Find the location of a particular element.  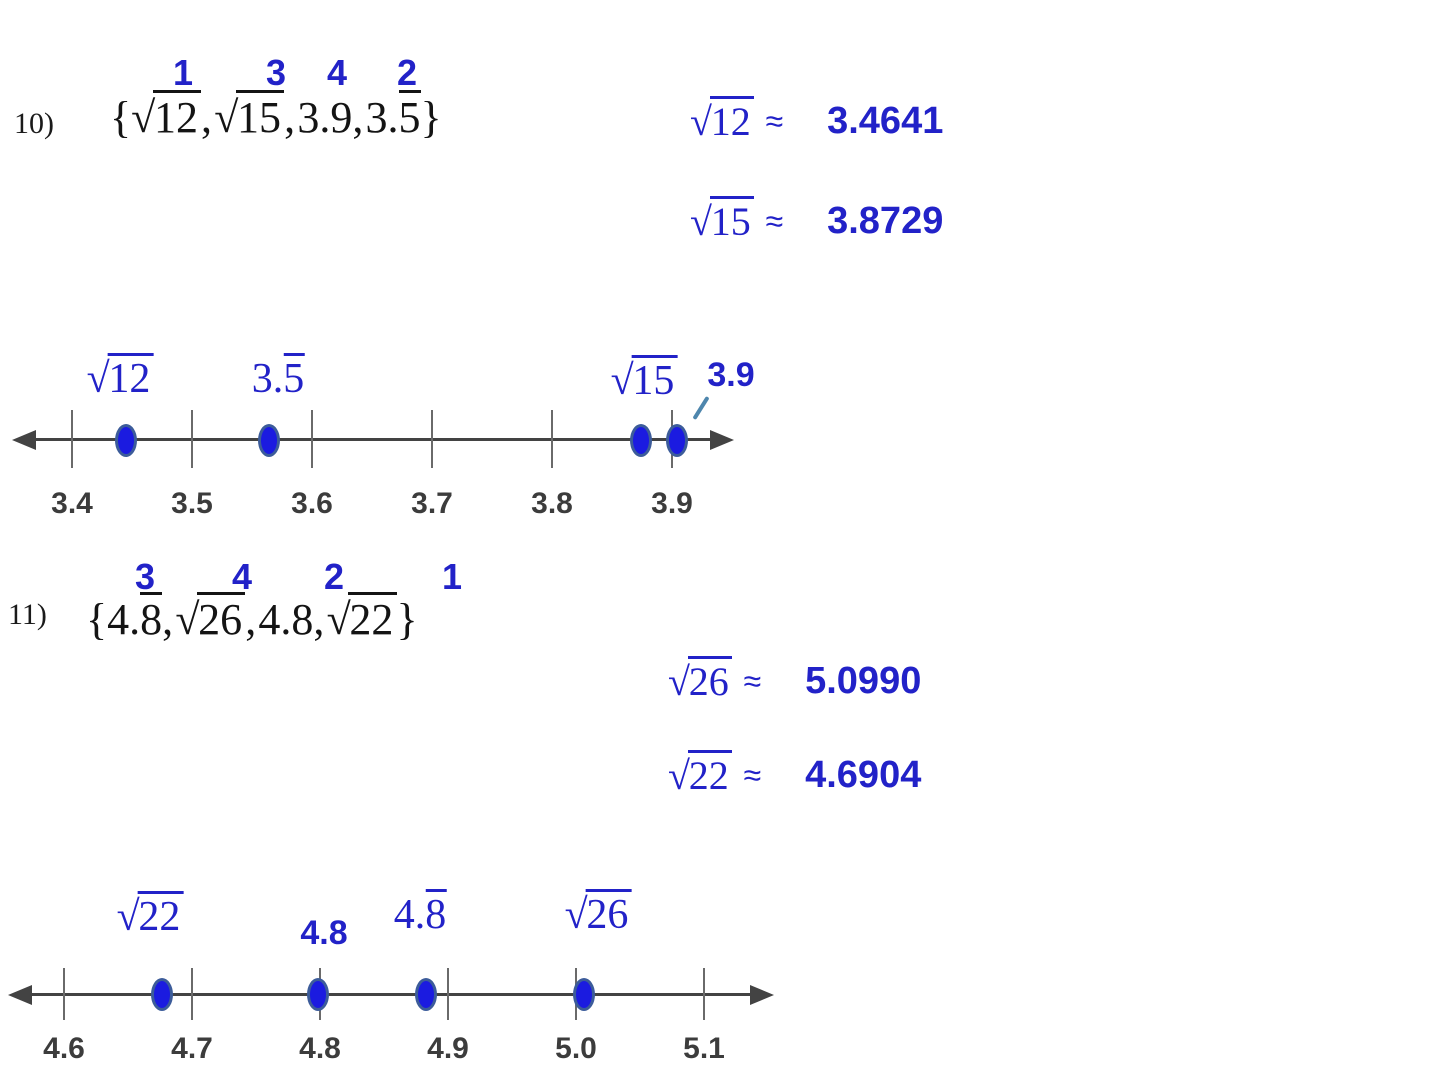

sqrt-26-approximation: √26 ≈ 5.0990 is located at coordinates (795, 680).